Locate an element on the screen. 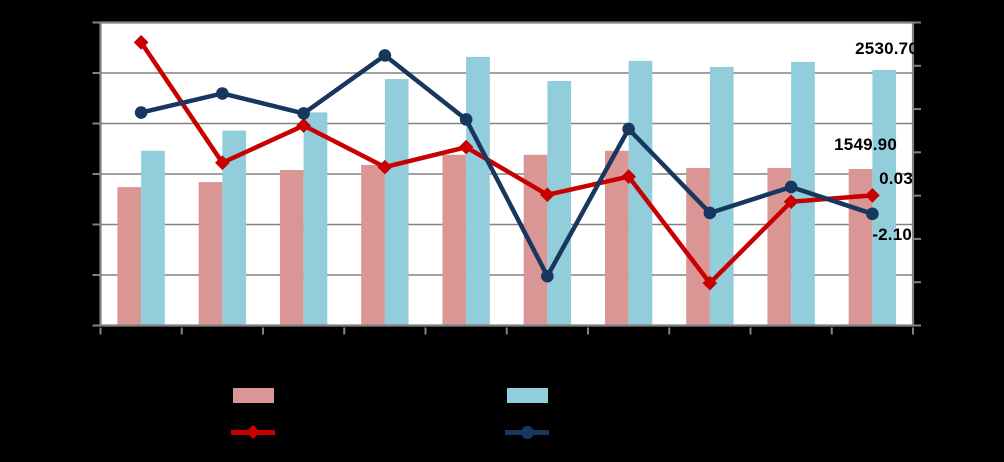 This screenshot has height=462, width=1004. data-label-last-pink-bar: 1549.90 is located at coordinates (865, 144).